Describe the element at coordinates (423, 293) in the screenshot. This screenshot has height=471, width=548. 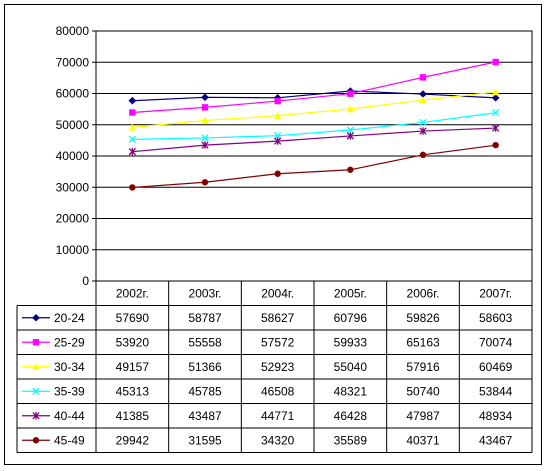
I see `category-label: 2006г.` at that location.